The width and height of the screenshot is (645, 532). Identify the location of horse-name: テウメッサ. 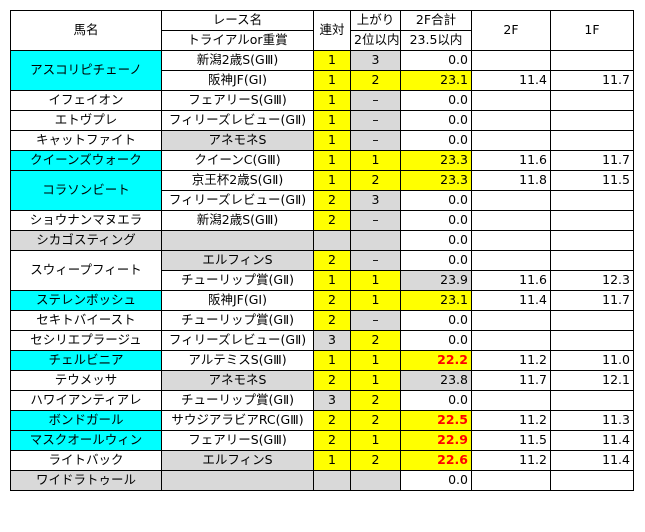
(86, 380).